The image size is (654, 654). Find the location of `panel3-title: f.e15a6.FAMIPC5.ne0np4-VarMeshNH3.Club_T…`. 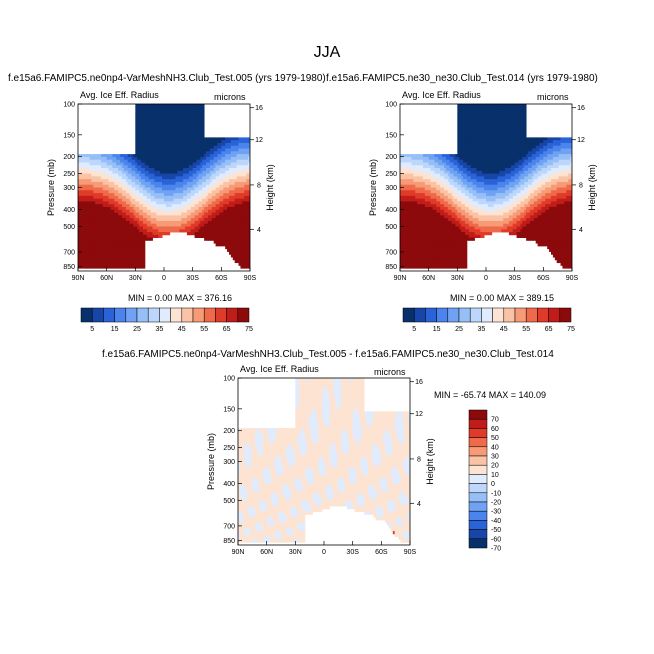

panel3-title: f.e15a6.FAMIPC5.ne0np4-VarMeshNH3.Club_T… is located at coordinates (328, 354).